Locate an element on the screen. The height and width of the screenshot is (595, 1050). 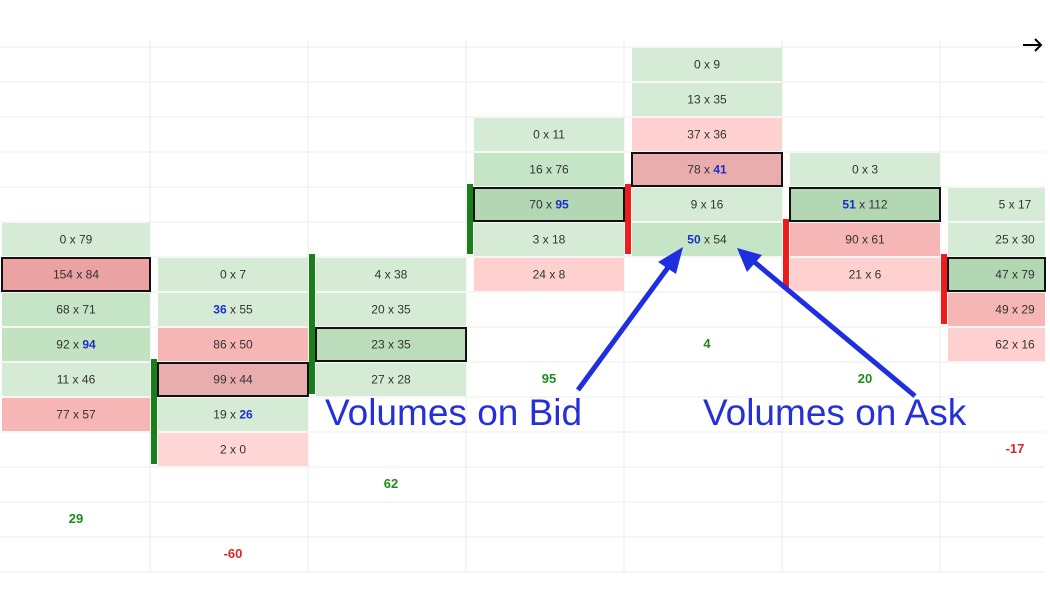
ask-volume: 76 is located at coordinates (562, 170).